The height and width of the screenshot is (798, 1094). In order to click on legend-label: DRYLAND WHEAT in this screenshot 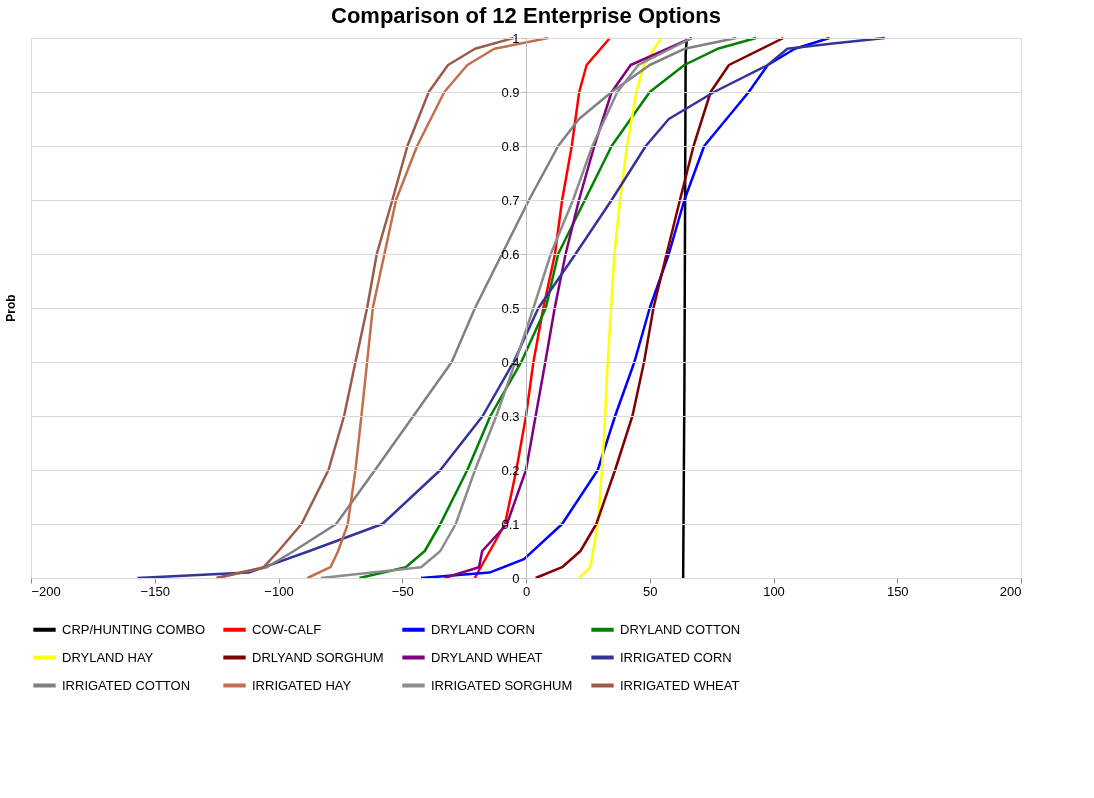, I will do `click(487, 657)`.